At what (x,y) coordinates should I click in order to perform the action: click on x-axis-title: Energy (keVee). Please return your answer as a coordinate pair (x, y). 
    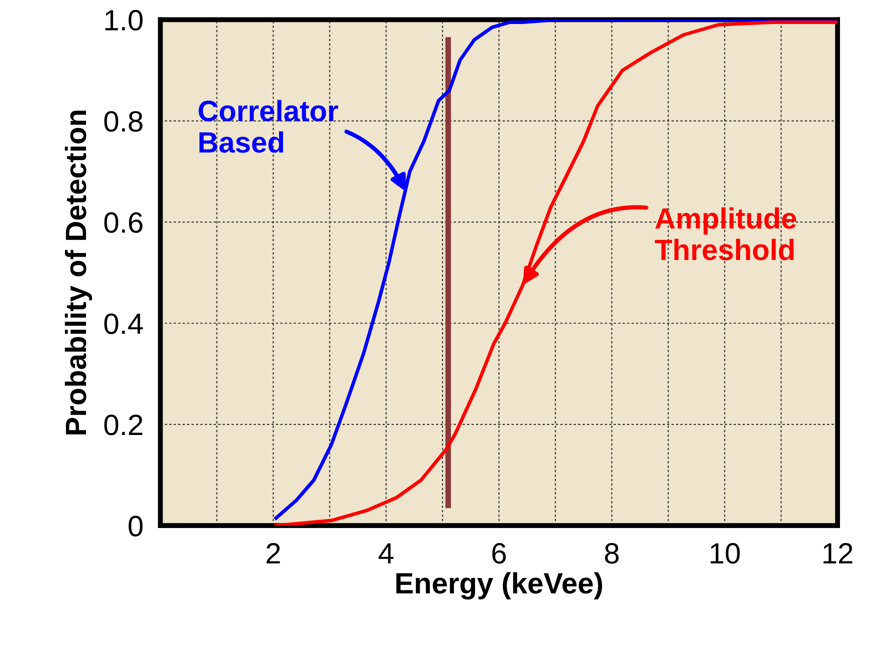
    Looking at the image, I should click on (499, 586).